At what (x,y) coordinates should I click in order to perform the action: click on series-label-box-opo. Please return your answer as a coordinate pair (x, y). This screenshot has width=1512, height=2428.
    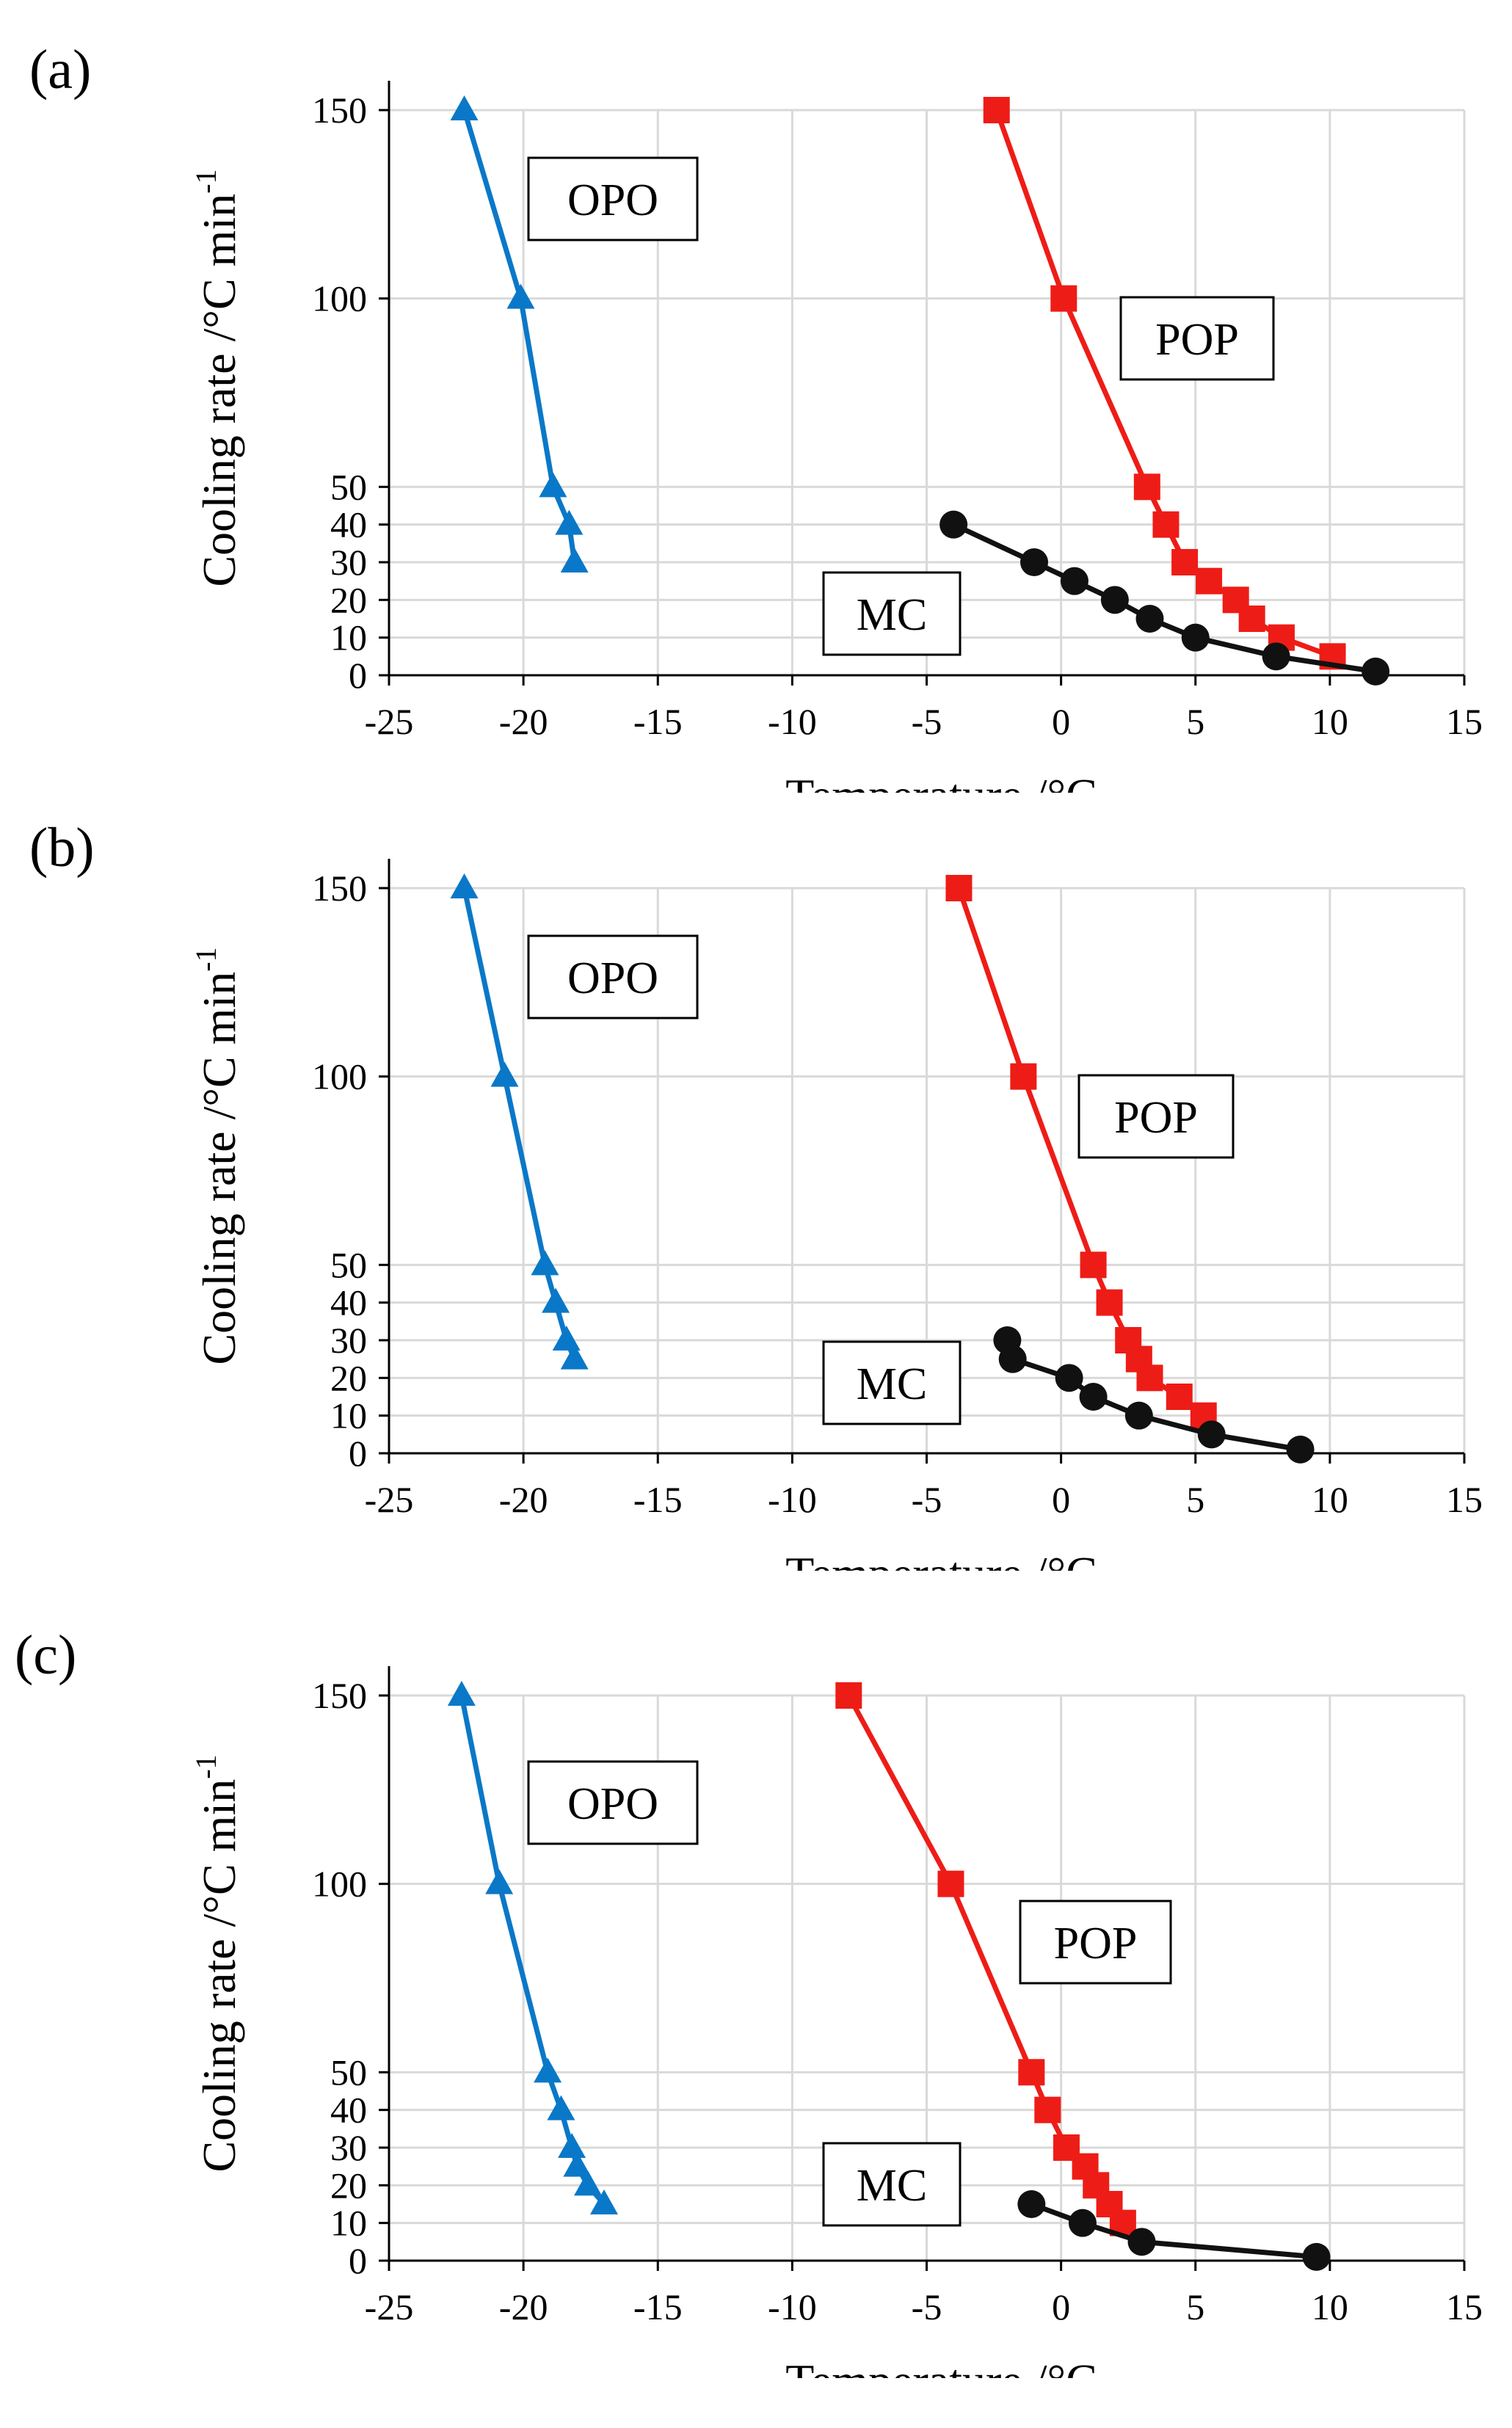
    Looking at the image, I should click on (613, 976).